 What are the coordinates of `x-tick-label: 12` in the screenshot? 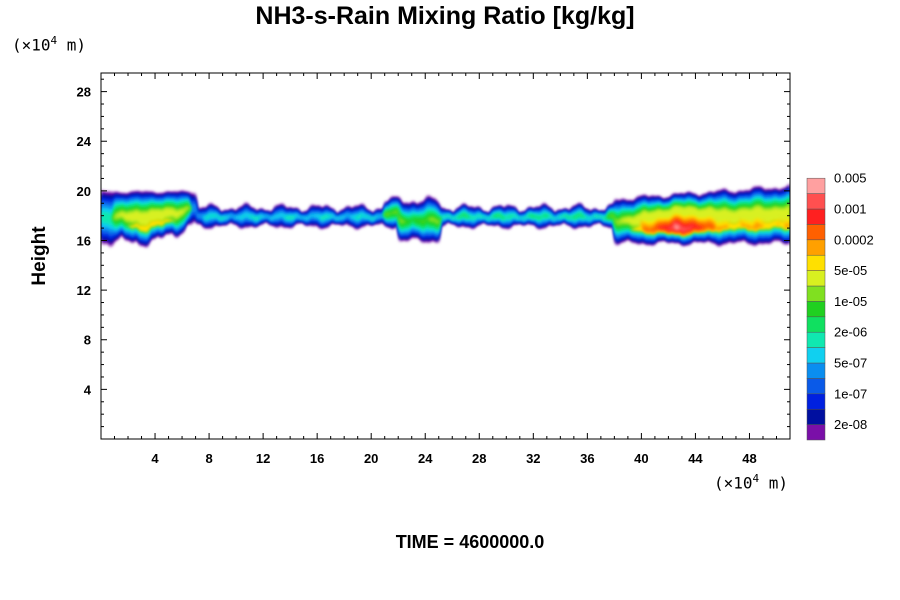 It's located at (263, 458).